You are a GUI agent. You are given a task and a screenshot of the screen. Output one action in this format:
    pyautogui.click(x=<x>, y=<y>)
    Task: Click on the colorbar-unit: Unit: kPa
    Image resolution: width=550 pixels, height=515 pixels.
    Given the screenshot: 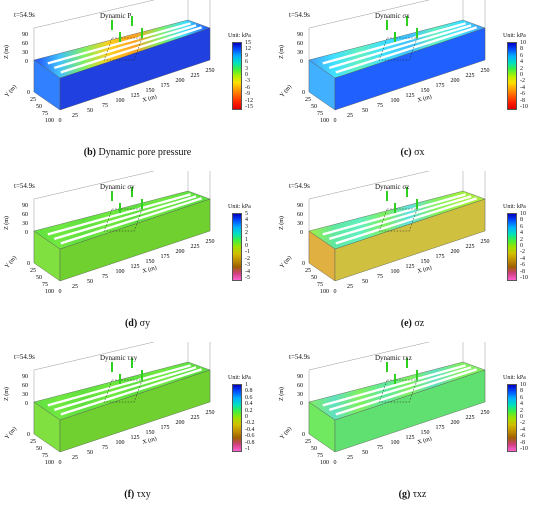 What is the action you would take?
    pyautogui.click(x=514, y=378)
    